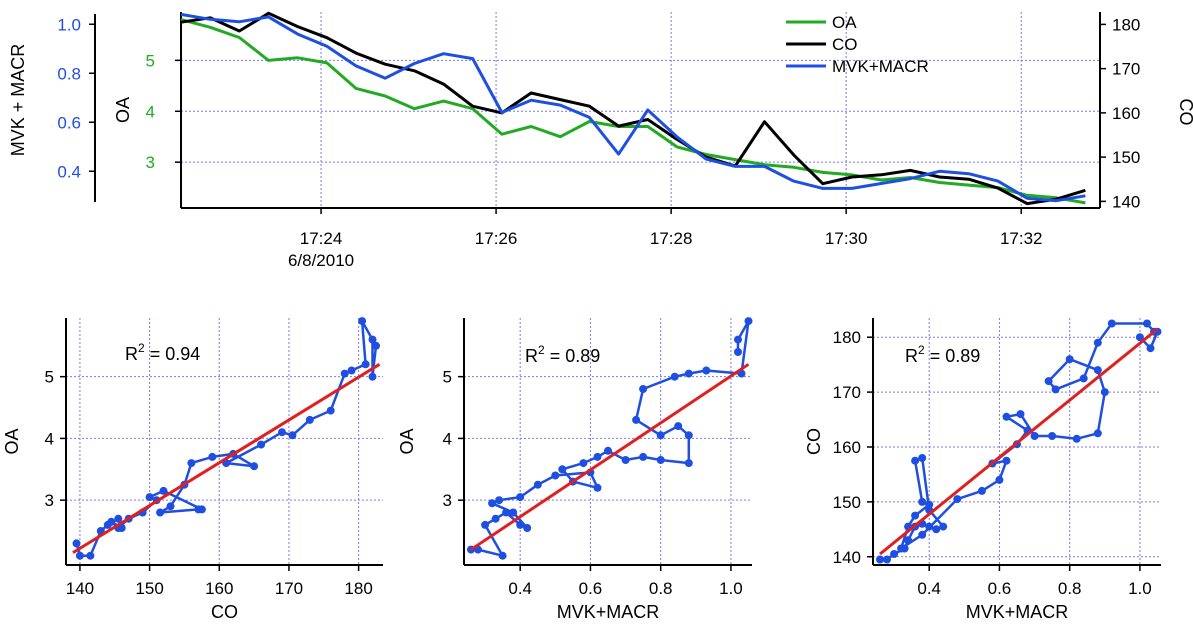 The height and width of the screenshot is (628, 1193). Describe the element at coordinates (1126, 24) in the screenshot. I see `co-axis-tick-label: 180` at that location.